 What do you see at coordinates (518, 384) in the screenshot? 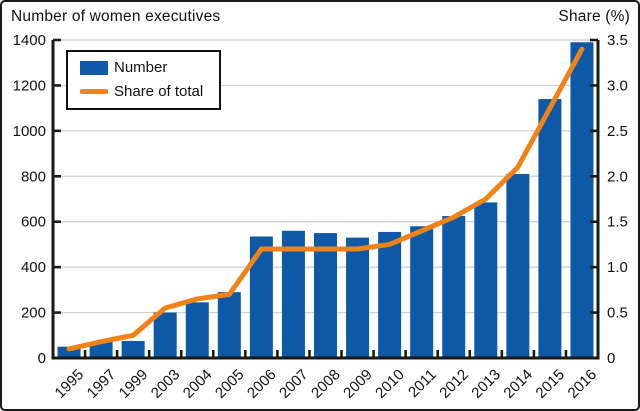
I see `x-label-2014: 2014` at bounding box center [518, 384].